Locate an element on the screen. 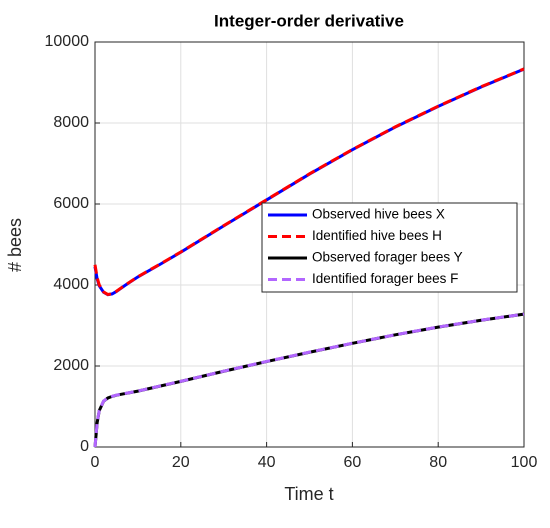 Image resolution: width=550 pixels, height=528 pixels. legend-box is located at coordinates (389, 247).